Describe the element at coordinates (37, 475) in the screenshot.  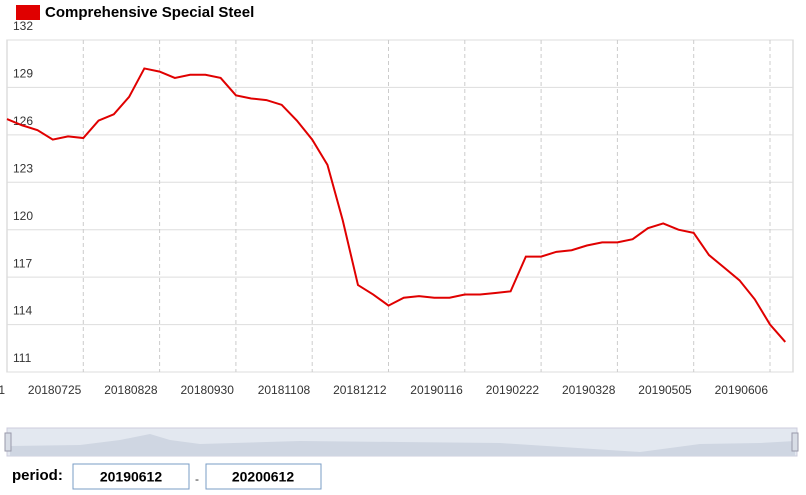
I see `period-label: period:` at that location.